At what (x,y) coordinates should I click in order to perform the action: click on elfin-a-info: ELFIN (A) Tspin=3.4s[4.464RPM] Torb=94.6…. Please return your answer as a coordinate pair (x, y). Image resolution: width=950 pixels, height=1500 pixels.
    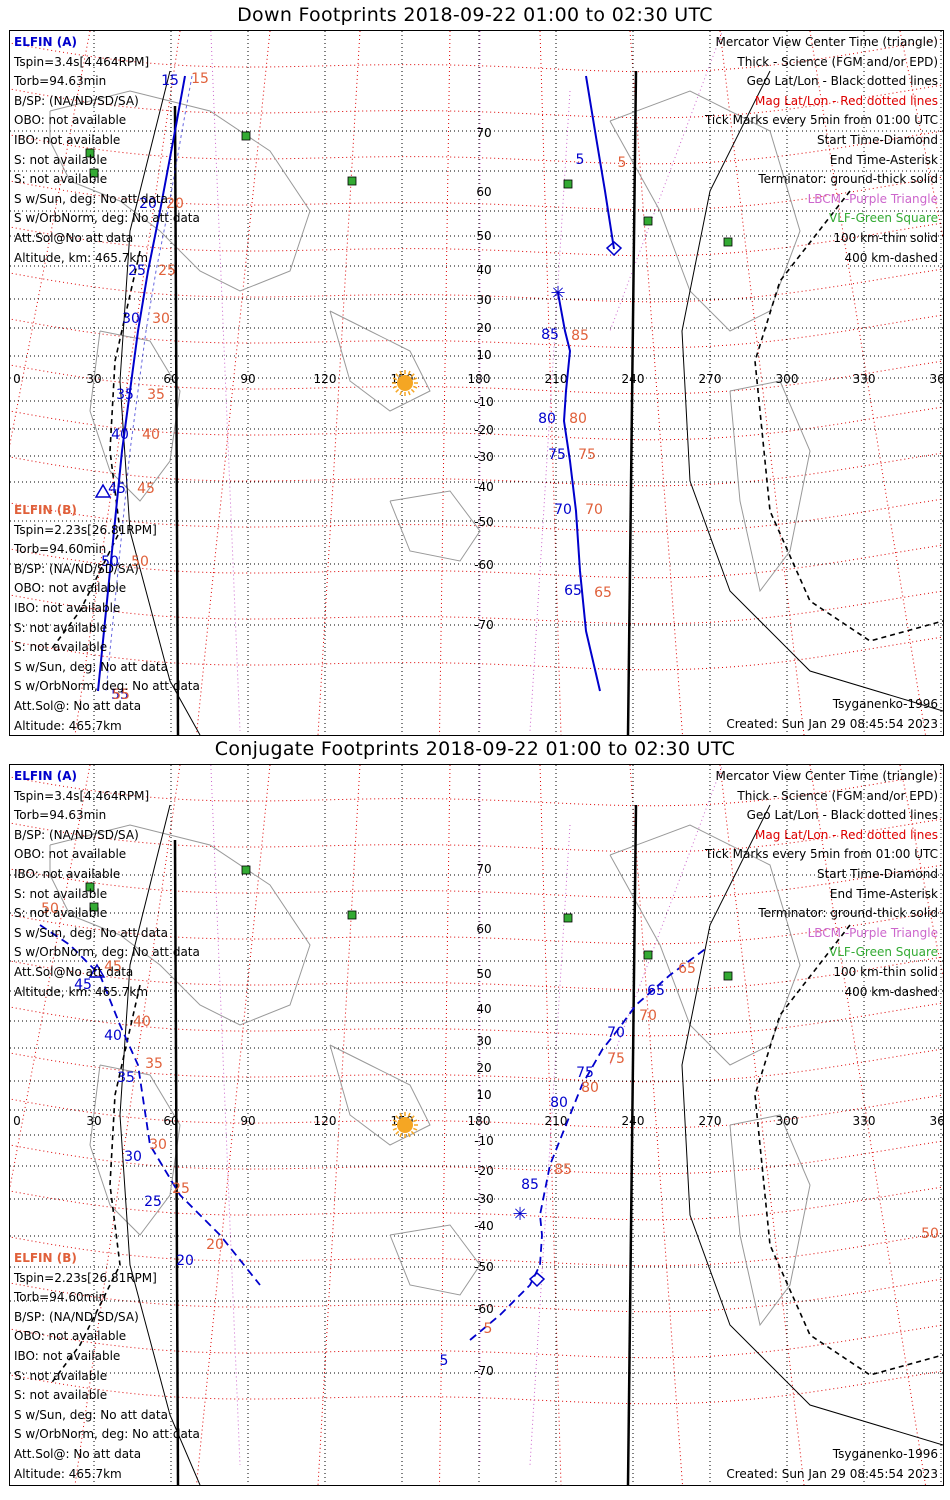
    Looking at the image, I should click on (107, 150).